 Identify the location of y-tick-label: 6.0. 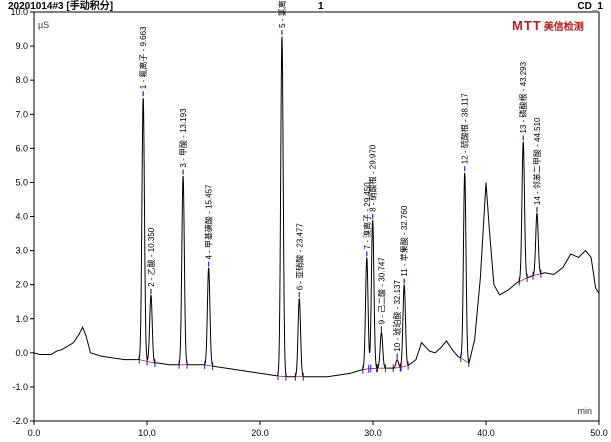
(21, 148).